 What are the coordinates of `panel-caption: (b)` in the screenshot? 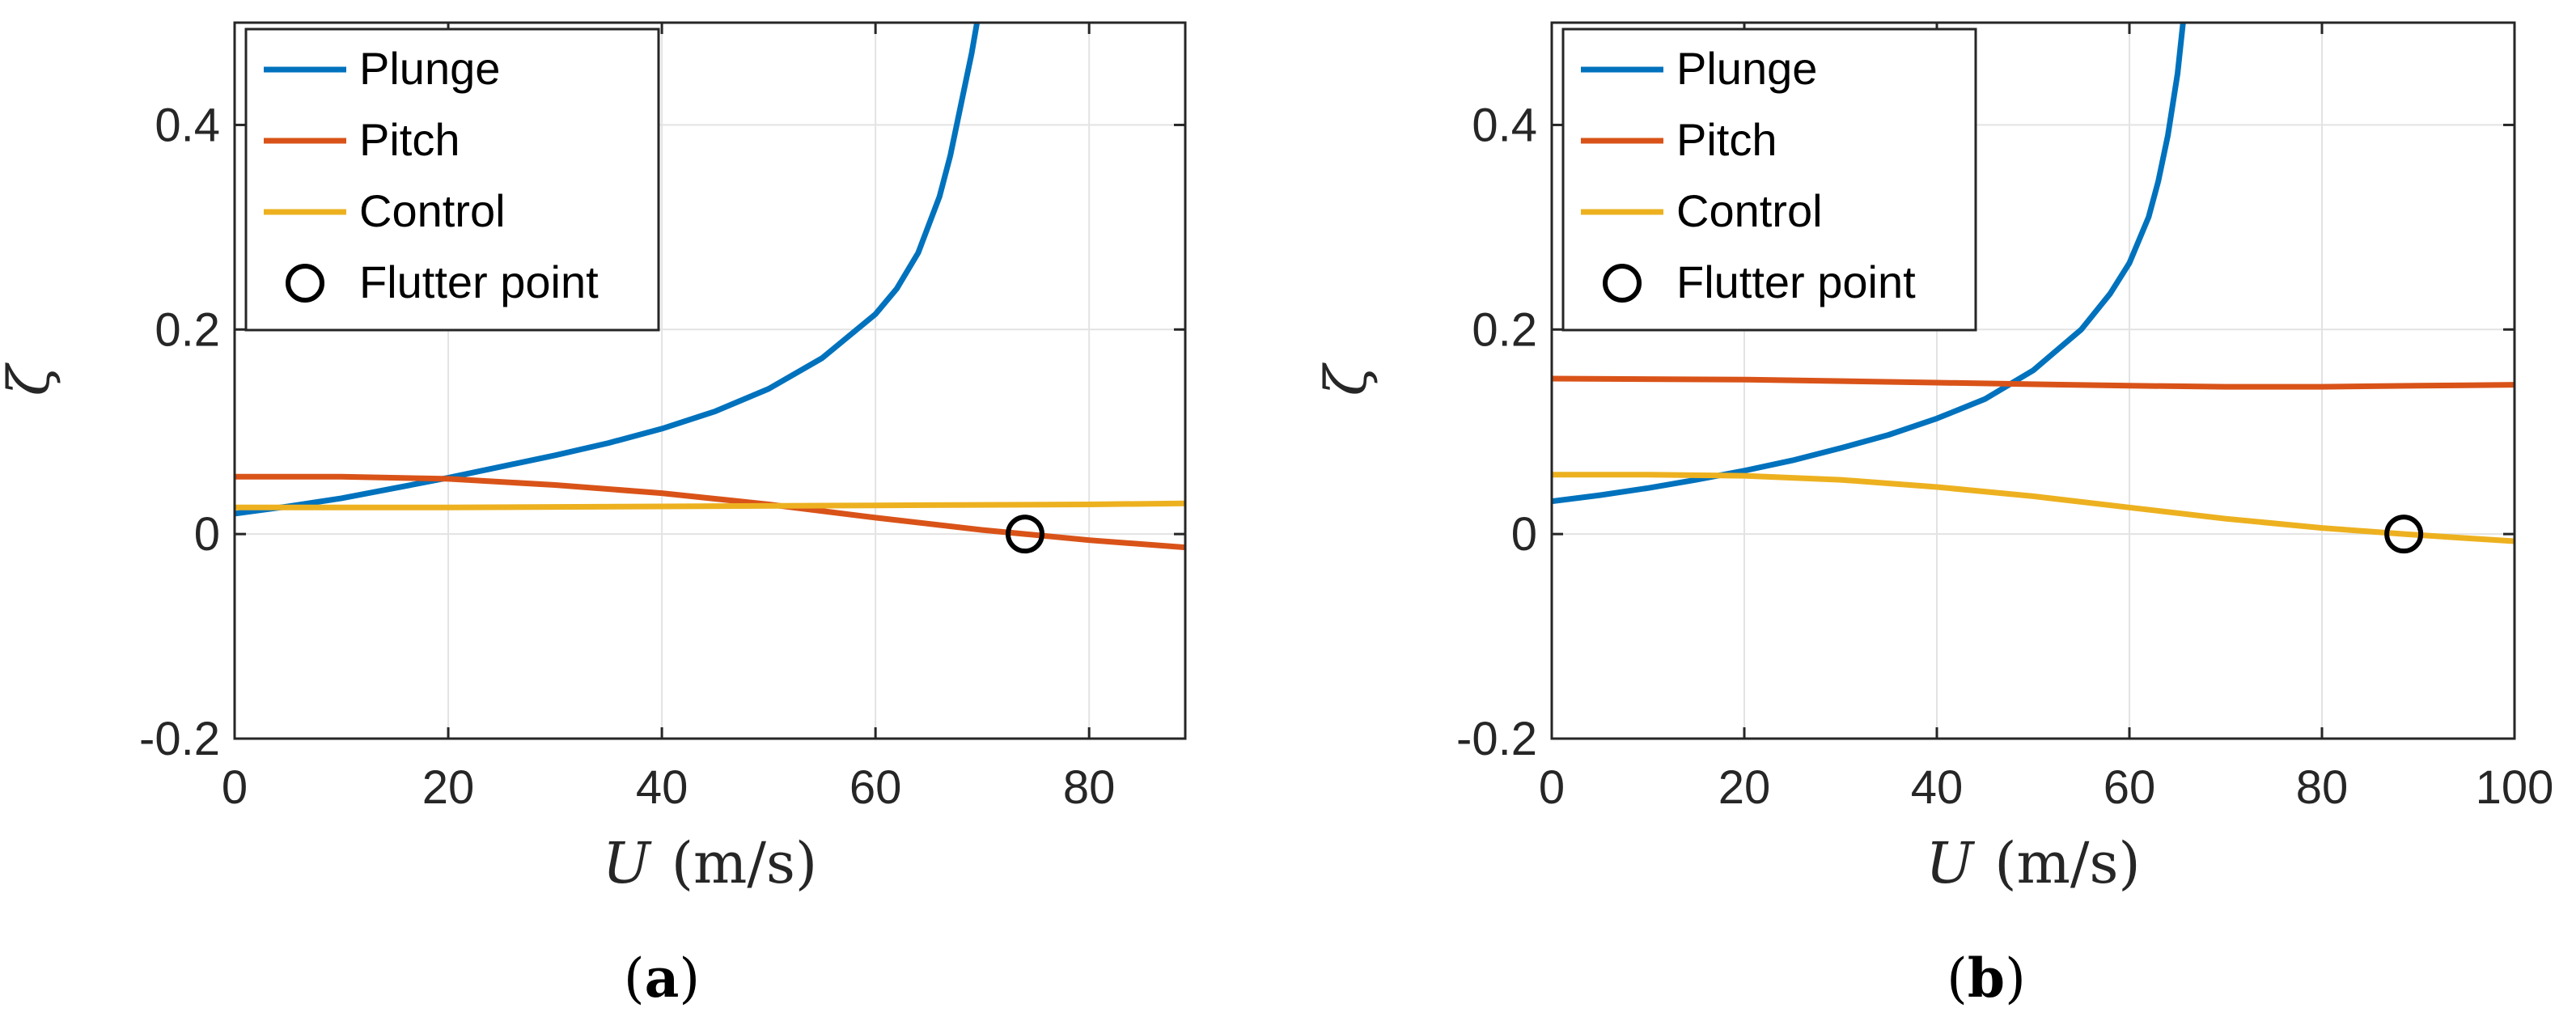 It's located at (1986, 978).